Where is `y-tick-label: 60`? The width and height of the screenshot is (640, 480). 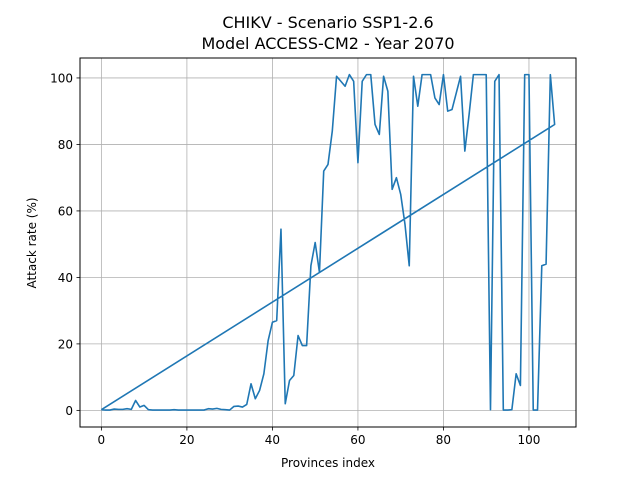 y-tick-label: 60 is located at coordinates (65, 211).